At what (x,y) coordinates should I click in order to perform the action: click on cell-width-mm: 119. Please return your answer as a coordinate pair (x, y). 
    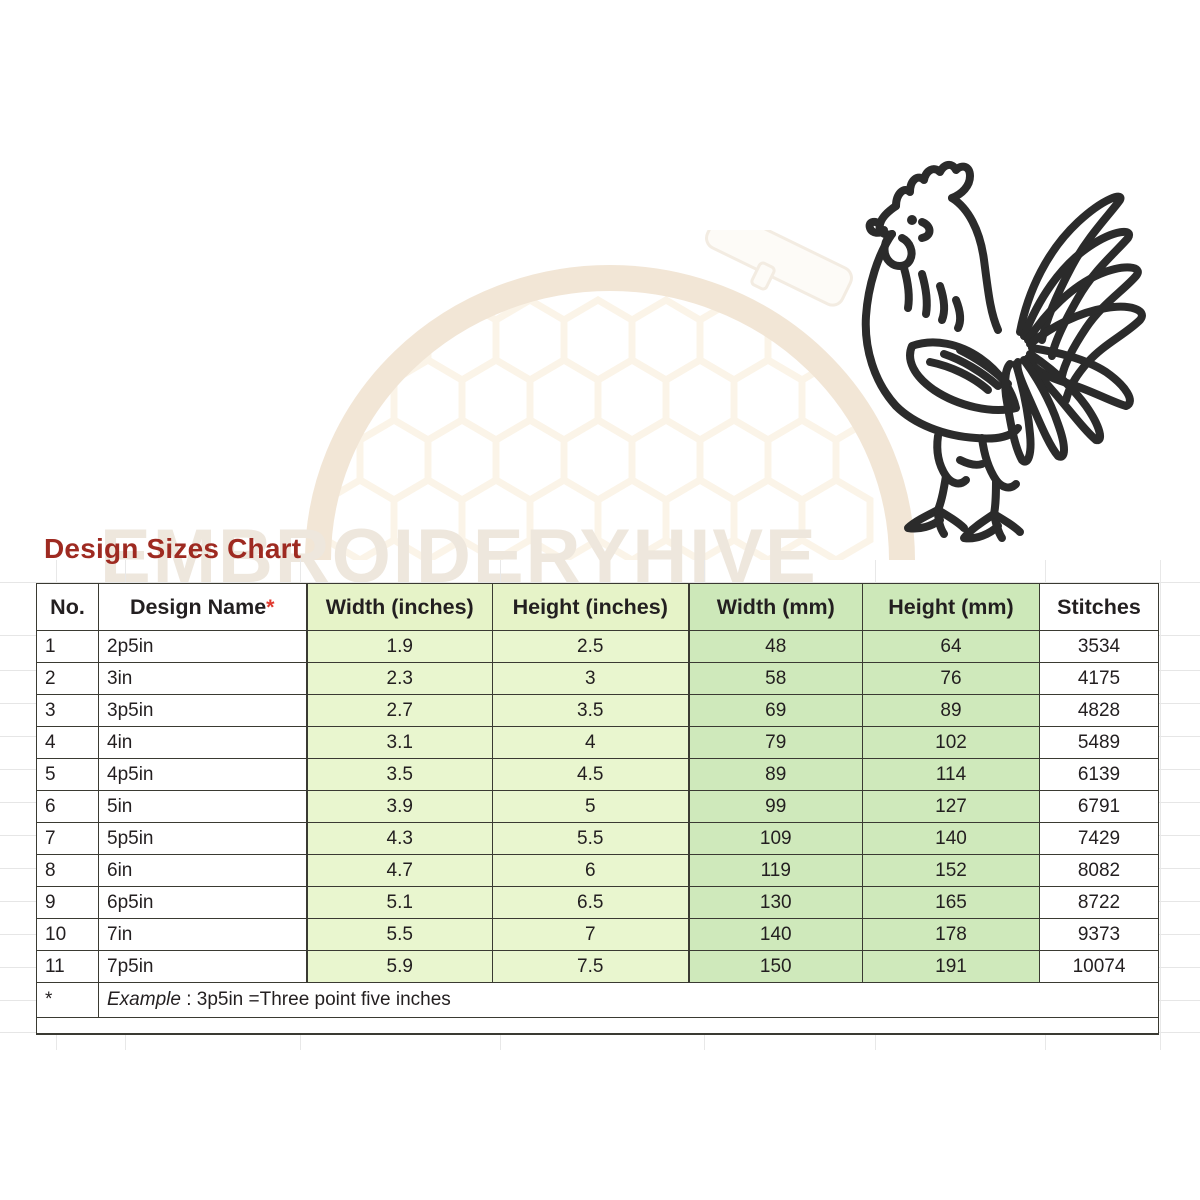
    Looking at the image, I should click on (775, 870).